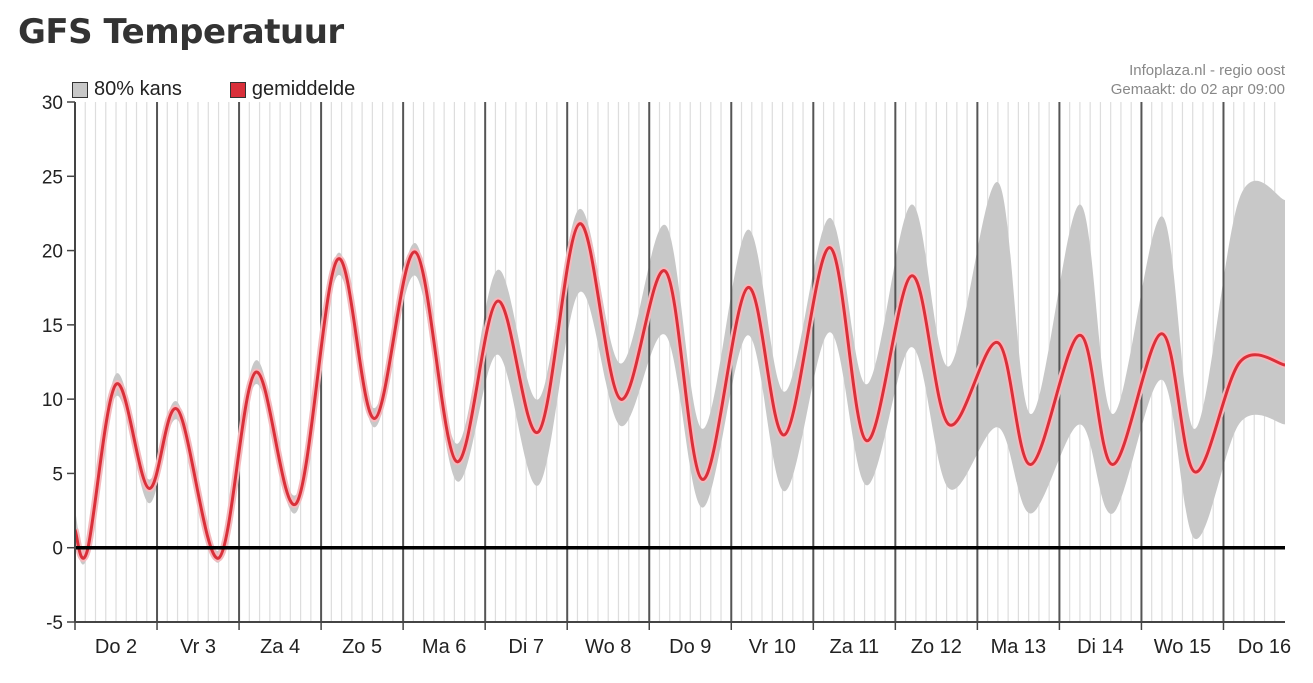 This screenshot has width=1313, height=683. I want to click on legend-label-mean: gemiddelde, so click(303, 89).